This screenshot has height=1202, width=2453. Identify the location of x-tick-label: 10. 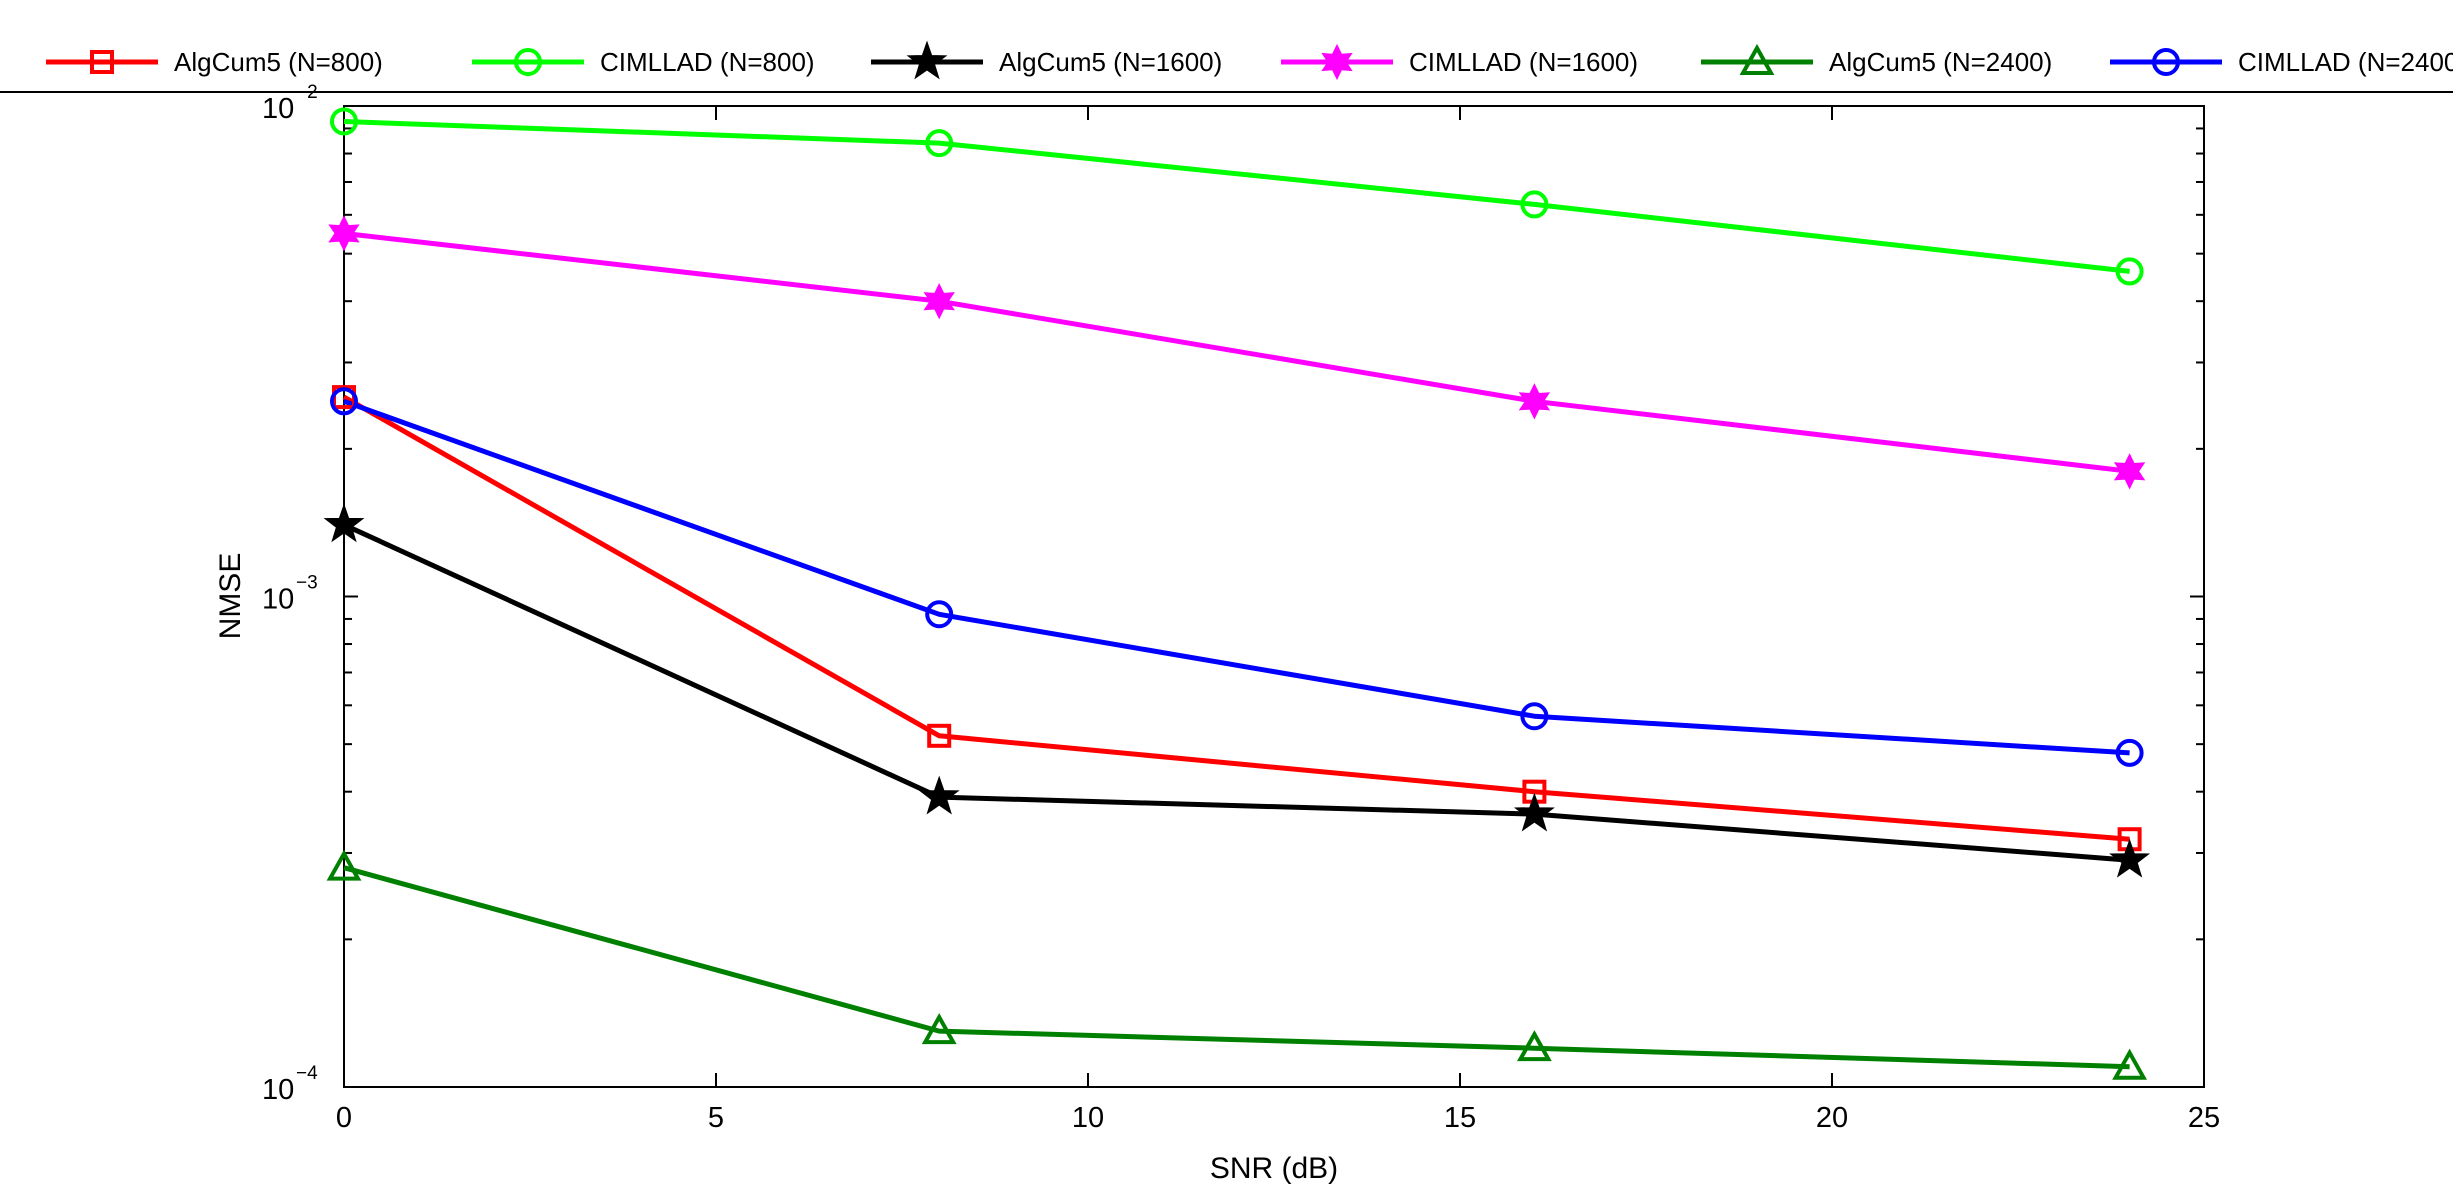
(1088, 1118).